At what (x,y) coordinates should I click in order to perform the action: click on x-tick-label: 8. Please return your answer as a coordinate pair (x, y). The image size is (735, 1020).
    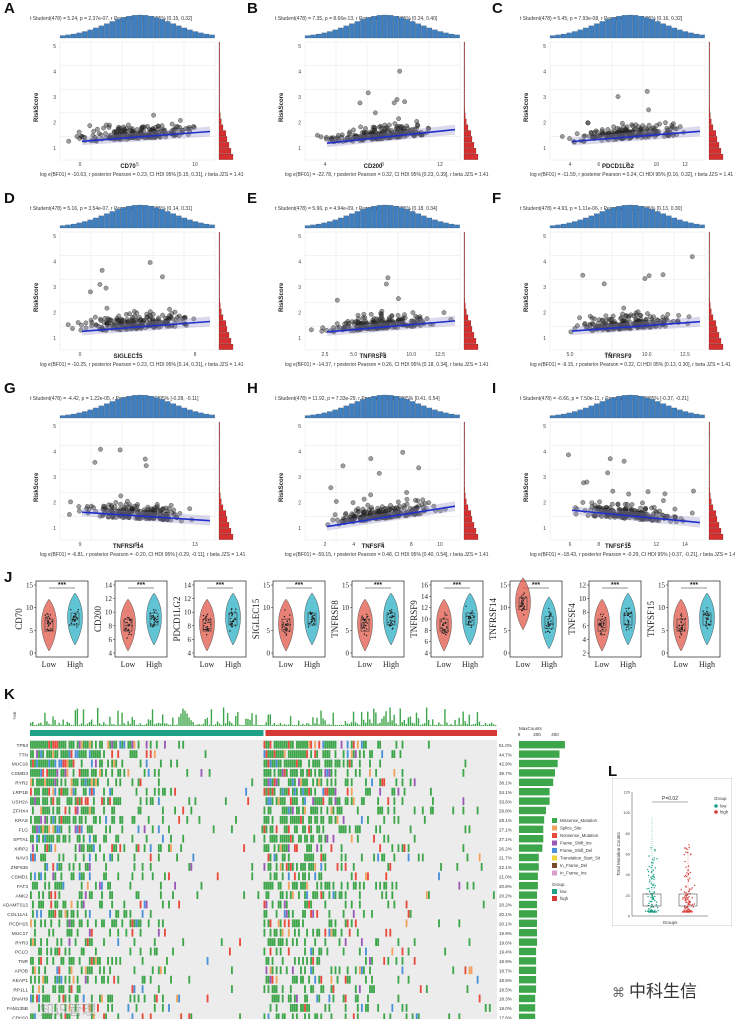
    Looking at the image, I should click on (411, 545).